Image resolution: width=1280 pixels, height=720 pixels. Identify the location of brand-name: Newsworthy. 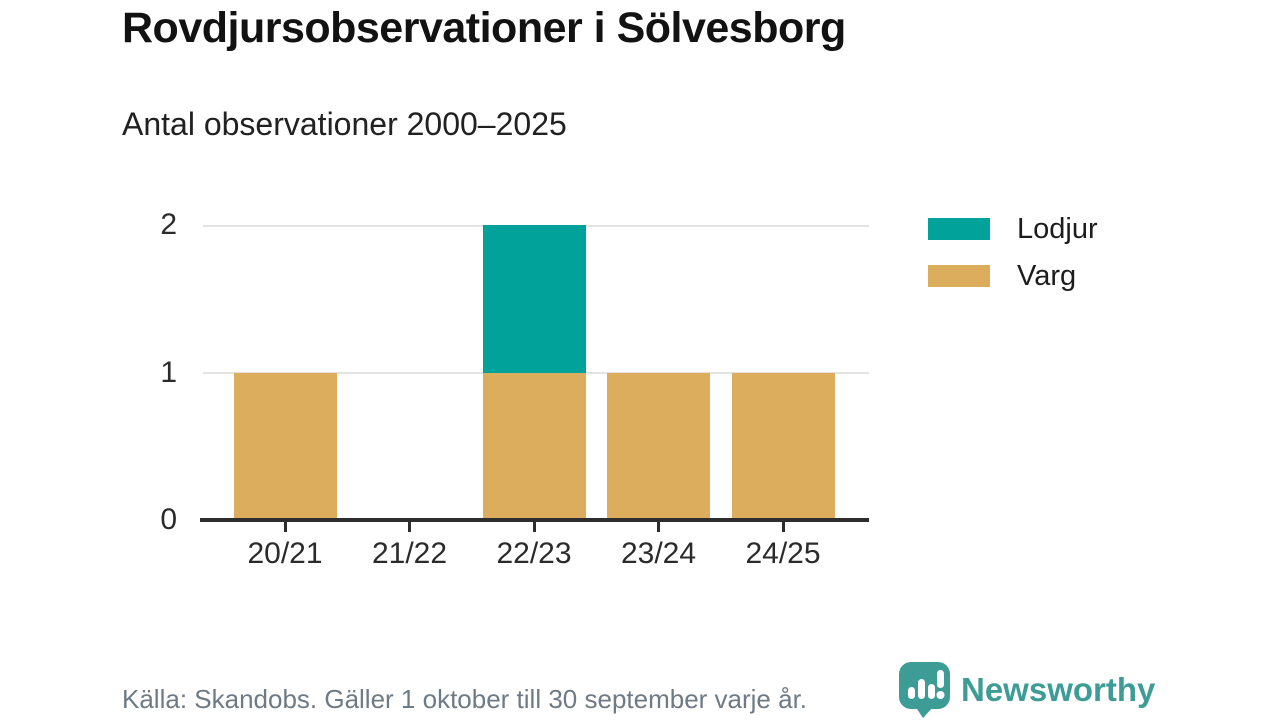
(1058, 689).